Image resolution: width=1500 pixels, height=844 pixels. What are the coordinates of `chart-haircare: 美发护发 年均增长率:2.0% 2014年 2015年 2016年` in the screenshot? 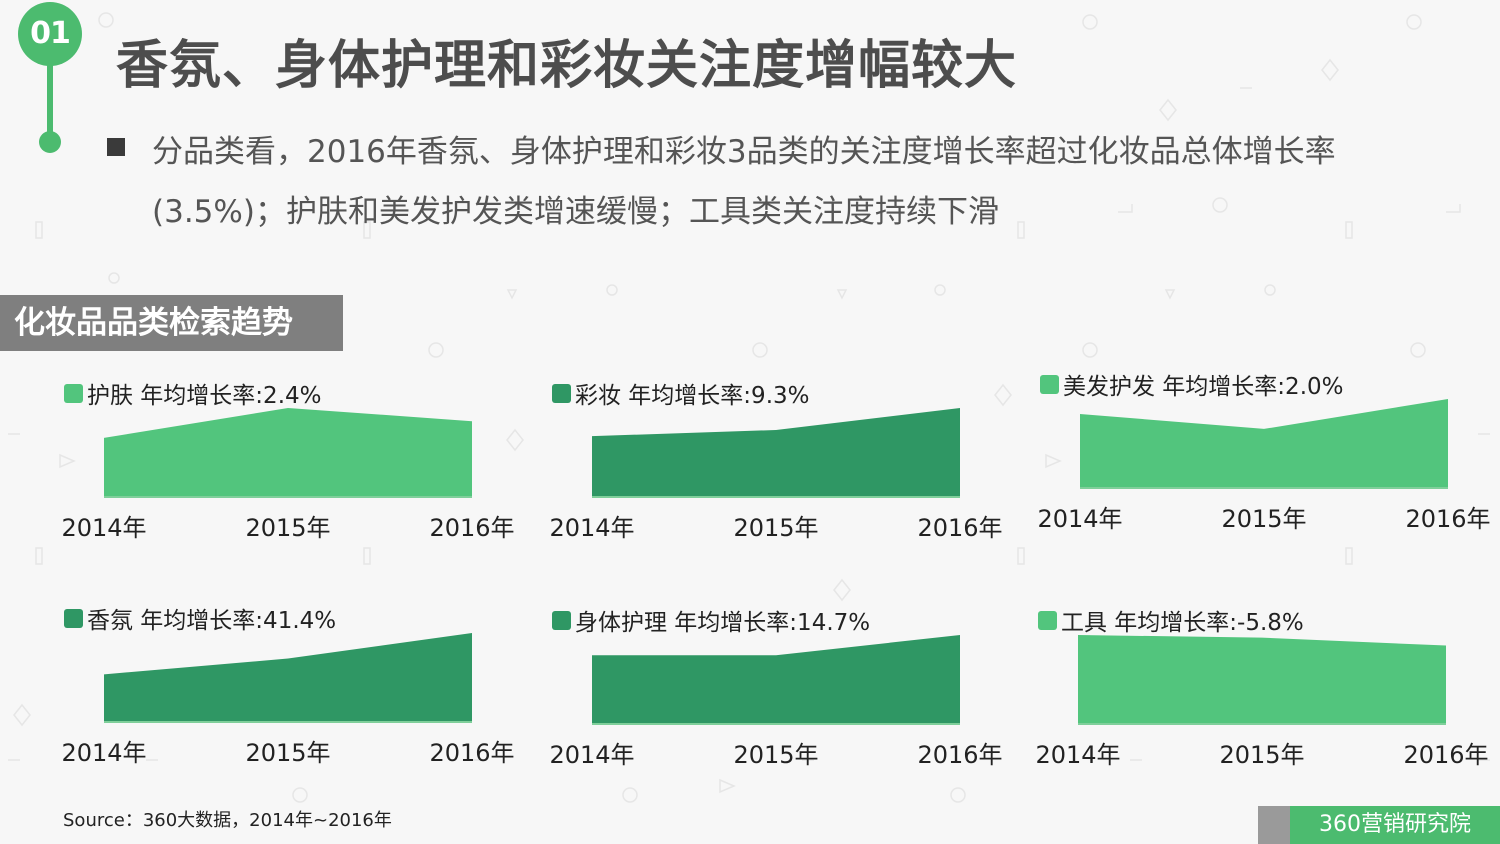 It's located at (1262, 464).